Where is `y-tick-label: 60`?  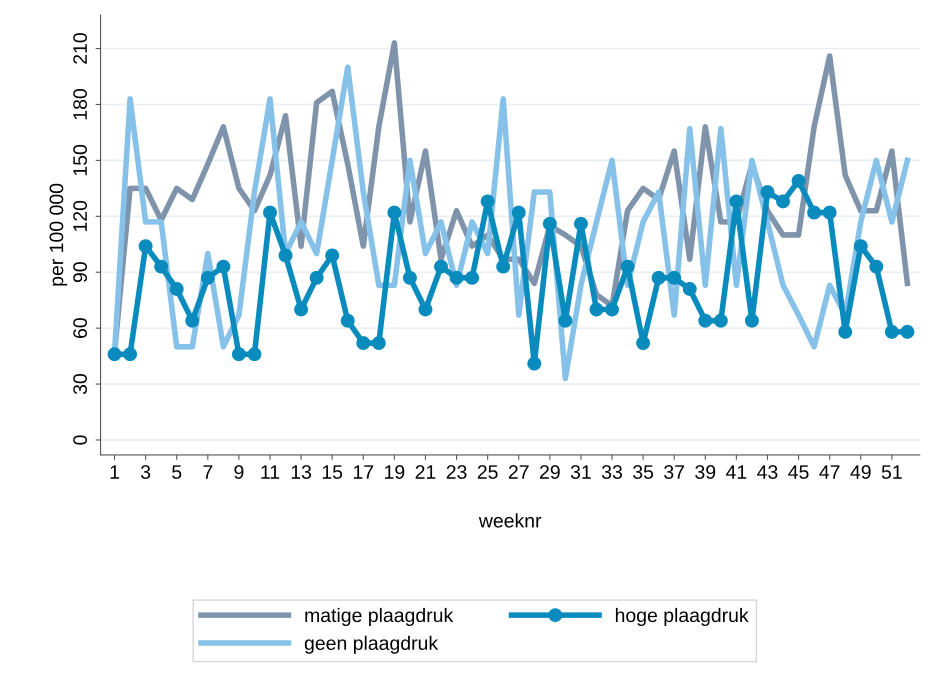 y-tick-label: 60 is located at coordinates (80, 328).